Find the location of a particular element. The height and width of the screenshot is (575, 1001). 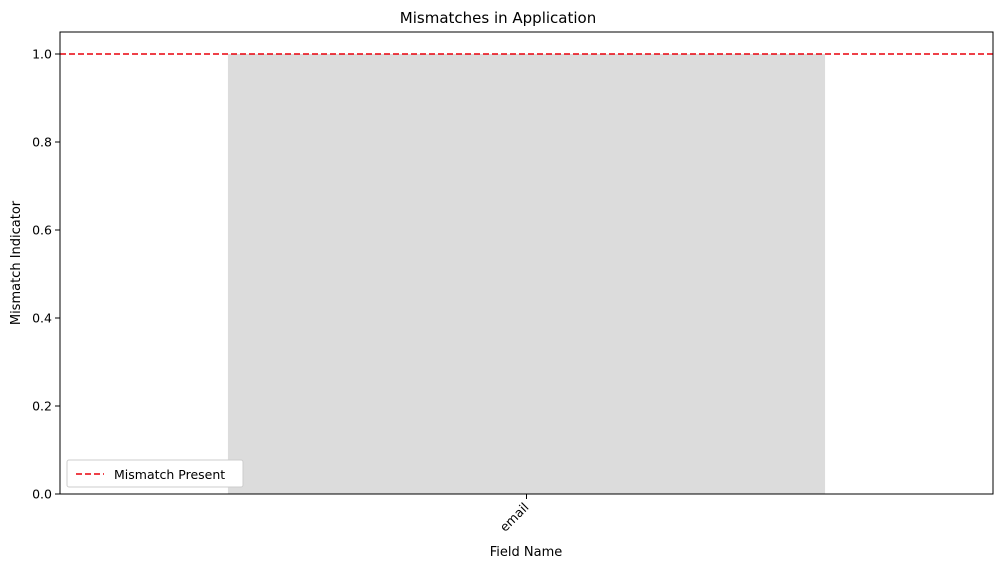

y-axis-ticks: 0.0 0.2 0.4 0.6 0.8 1.0 is located at coordinates (46, 274).